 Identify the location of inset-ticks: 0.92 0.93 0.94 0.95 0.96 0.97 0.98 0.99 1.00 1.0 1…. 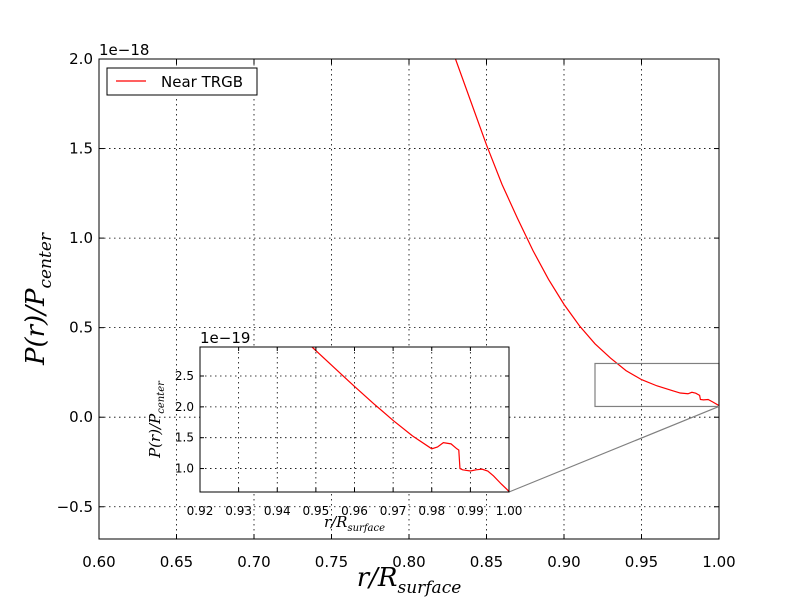
(348, 432).